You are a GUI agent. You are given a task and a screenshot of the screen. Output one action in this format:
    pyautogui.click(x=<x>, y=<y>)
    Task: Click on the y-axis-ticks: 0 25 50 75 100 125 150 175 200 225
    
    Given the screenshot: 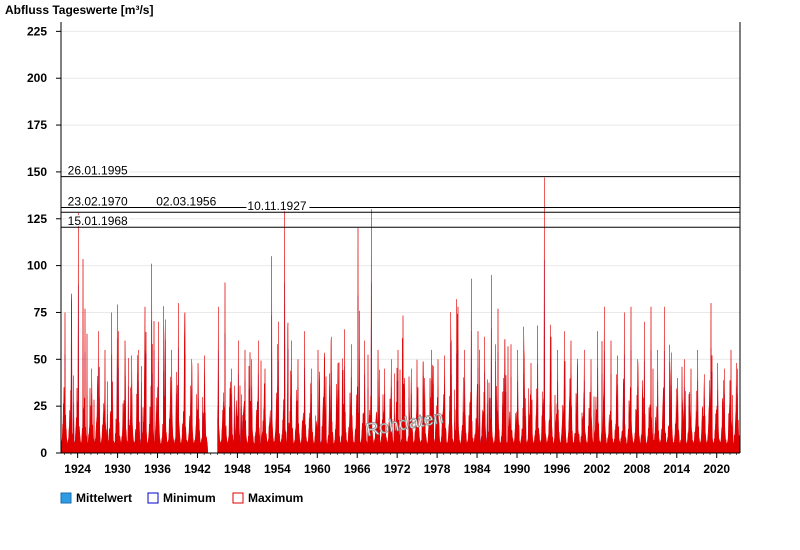 What is the action you would take?
    pyautogui.click(x=44, y=242)
    